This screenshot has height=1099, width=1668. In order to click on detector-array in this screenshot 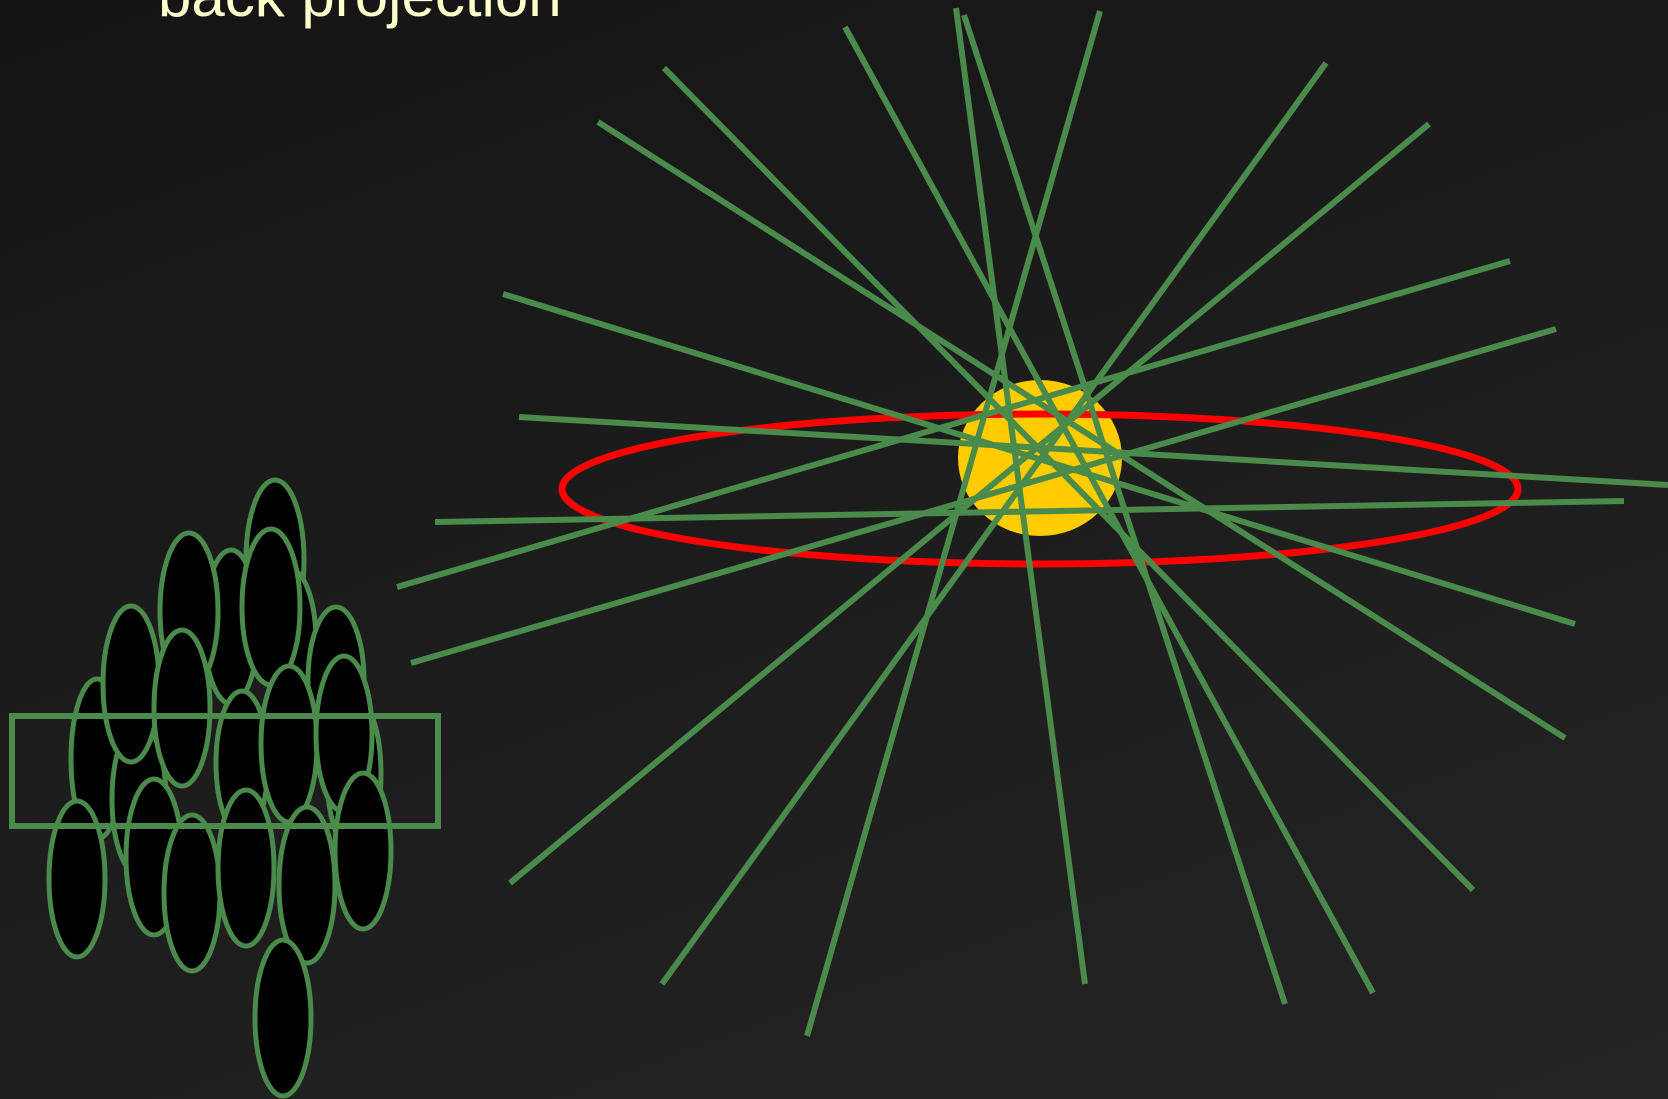, I will do `click(220, 788)`.